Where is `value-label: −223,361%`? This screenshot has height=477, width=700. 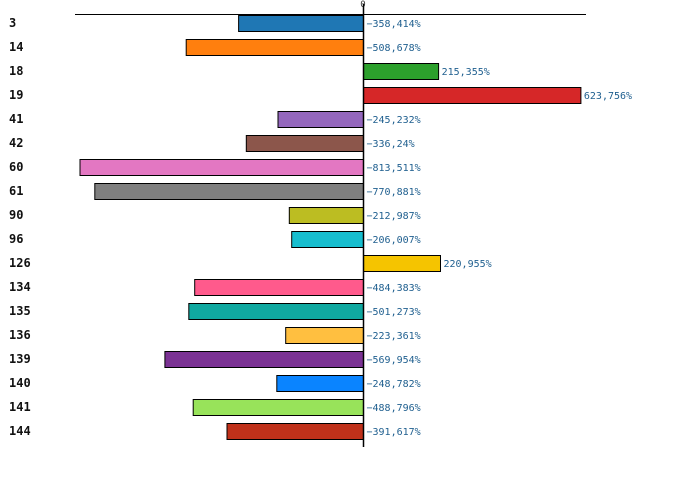 value-label: −223,361% is located at coordinates (394, 336).